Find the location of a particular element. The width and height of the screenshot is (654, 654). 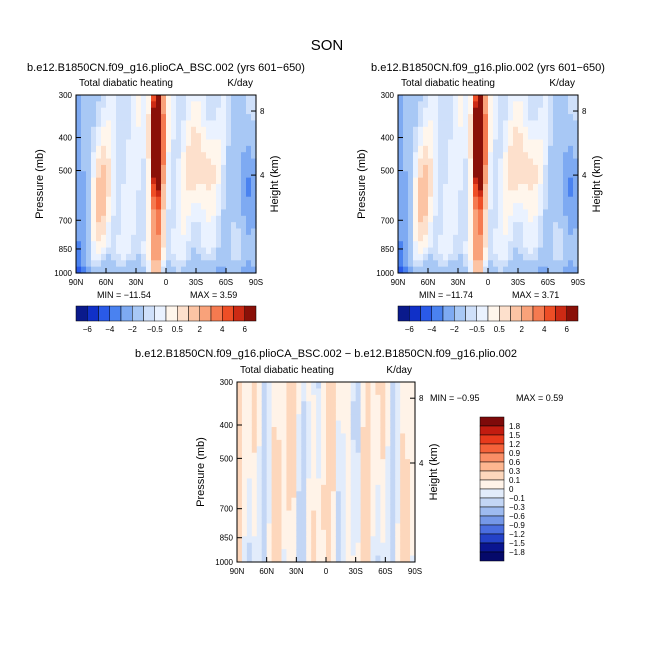

y-tick-label: 700 is located at coordinates (227, 509).